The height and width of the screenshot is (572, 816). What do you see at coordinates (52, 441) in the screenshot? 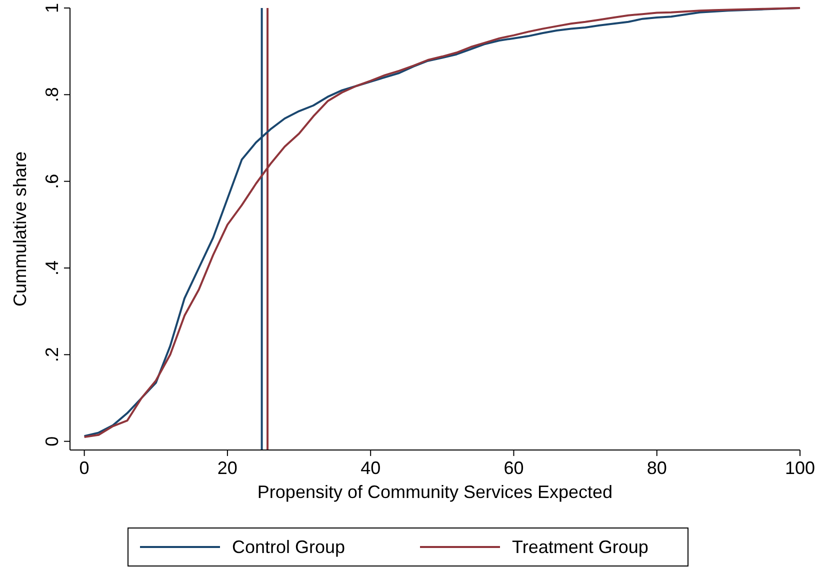
I see `y-tick-label: 0` at bounding box center [52, 441].